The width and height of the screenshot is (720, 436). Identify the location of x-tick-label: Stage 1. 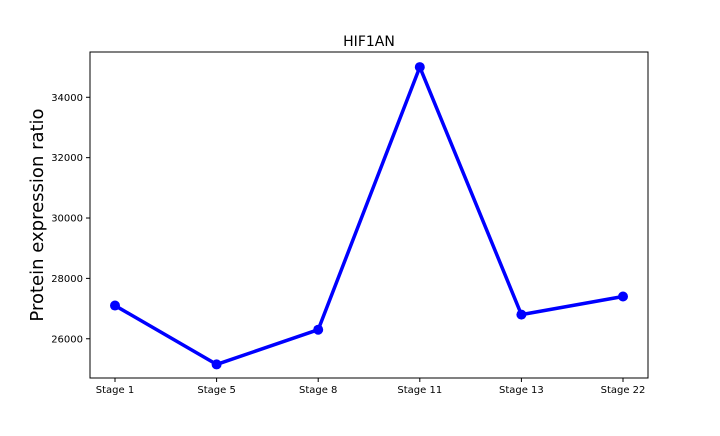
(115, 390).